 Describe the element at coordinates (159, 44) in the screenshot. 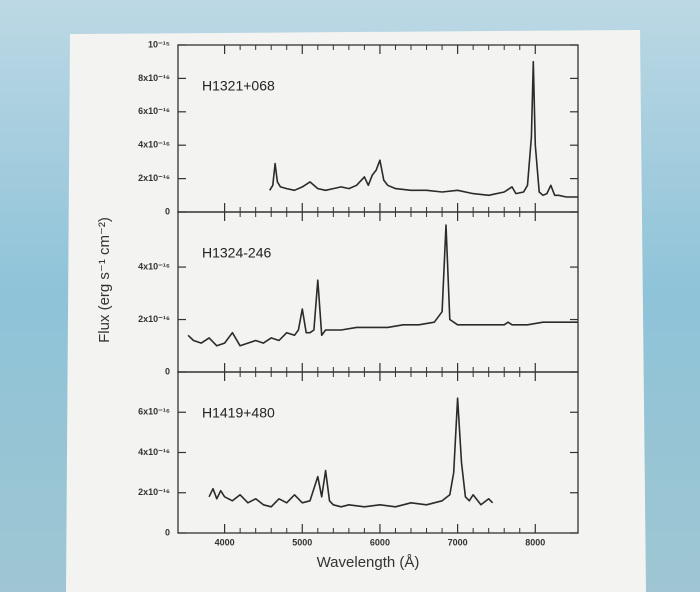

I see `y-tick-label: 10⁻¹⁵` at that location.